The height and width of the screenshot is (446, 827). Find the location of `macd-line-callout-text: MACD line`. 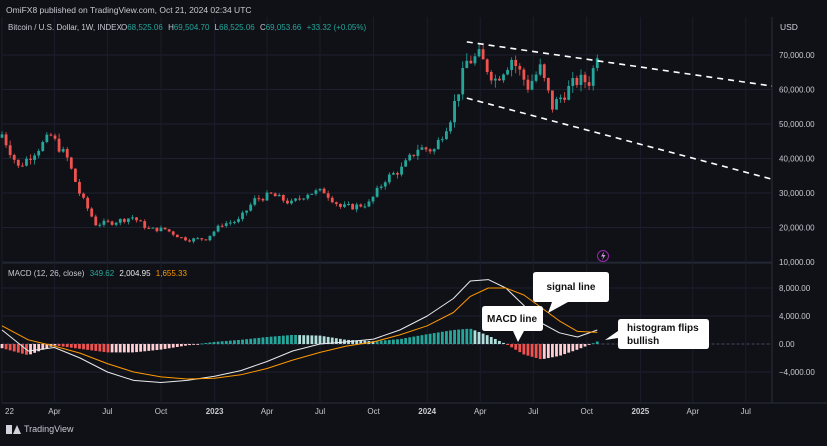

macd-line-callout-text: MACD line is located at coordinates (512, 319).